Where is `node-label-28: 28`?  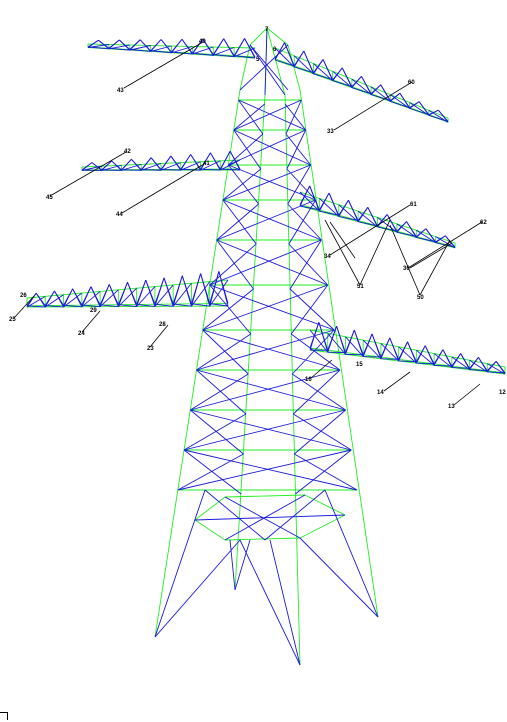 node-label-28: 28 is located at coordinates (162, 325).